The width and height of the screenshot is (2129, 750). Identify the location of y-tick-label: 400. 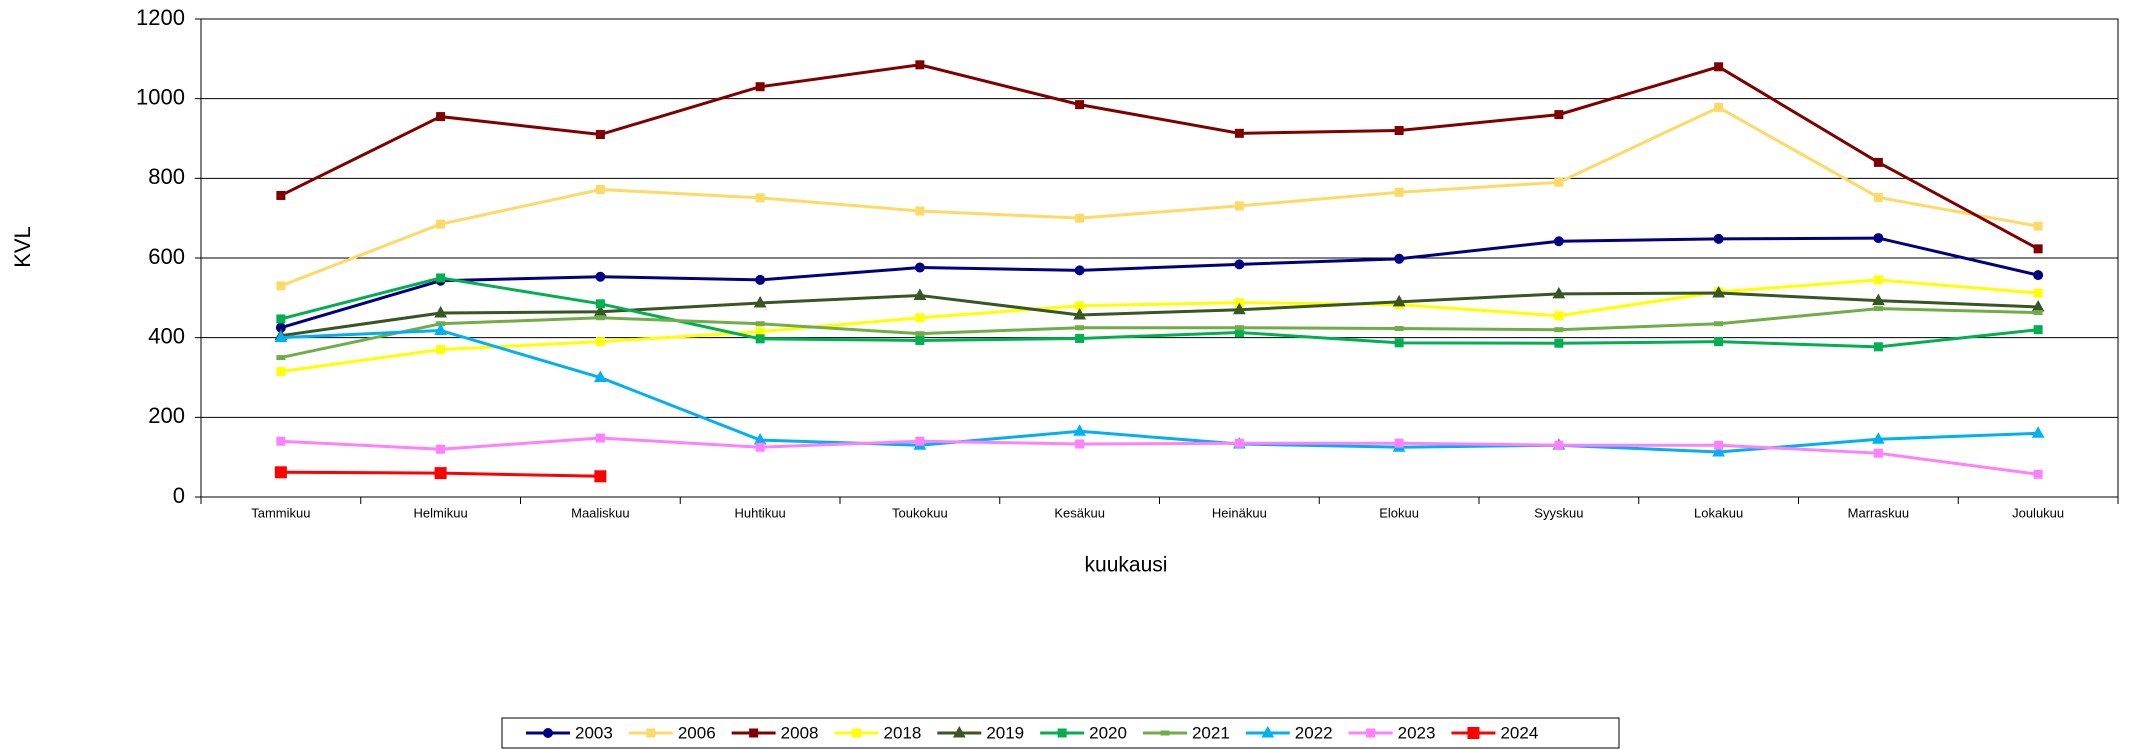
(166, 335).